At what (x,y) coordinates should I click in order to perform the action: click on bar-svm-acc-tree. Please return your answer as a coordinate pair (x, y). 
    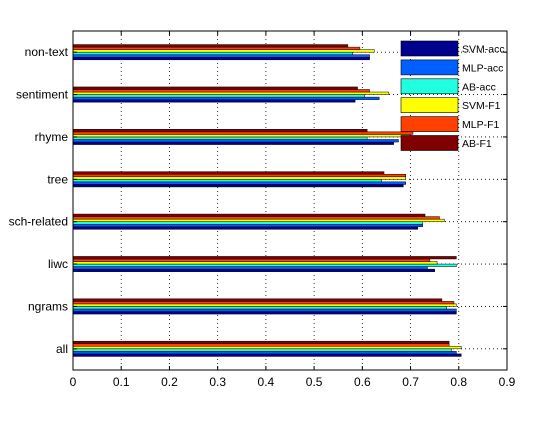
    Looking at the image, I should click on (238, 186).